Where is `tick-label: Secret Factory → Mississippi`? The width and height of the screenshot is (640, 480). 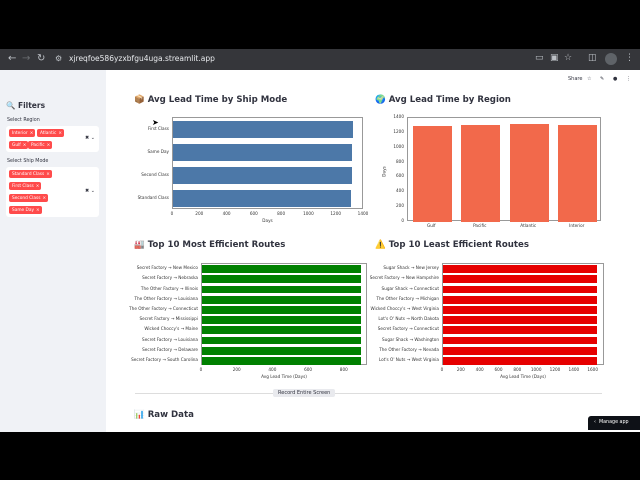 tick-label: Secret Factory → Mississippi is located at coordinates (169, 319).